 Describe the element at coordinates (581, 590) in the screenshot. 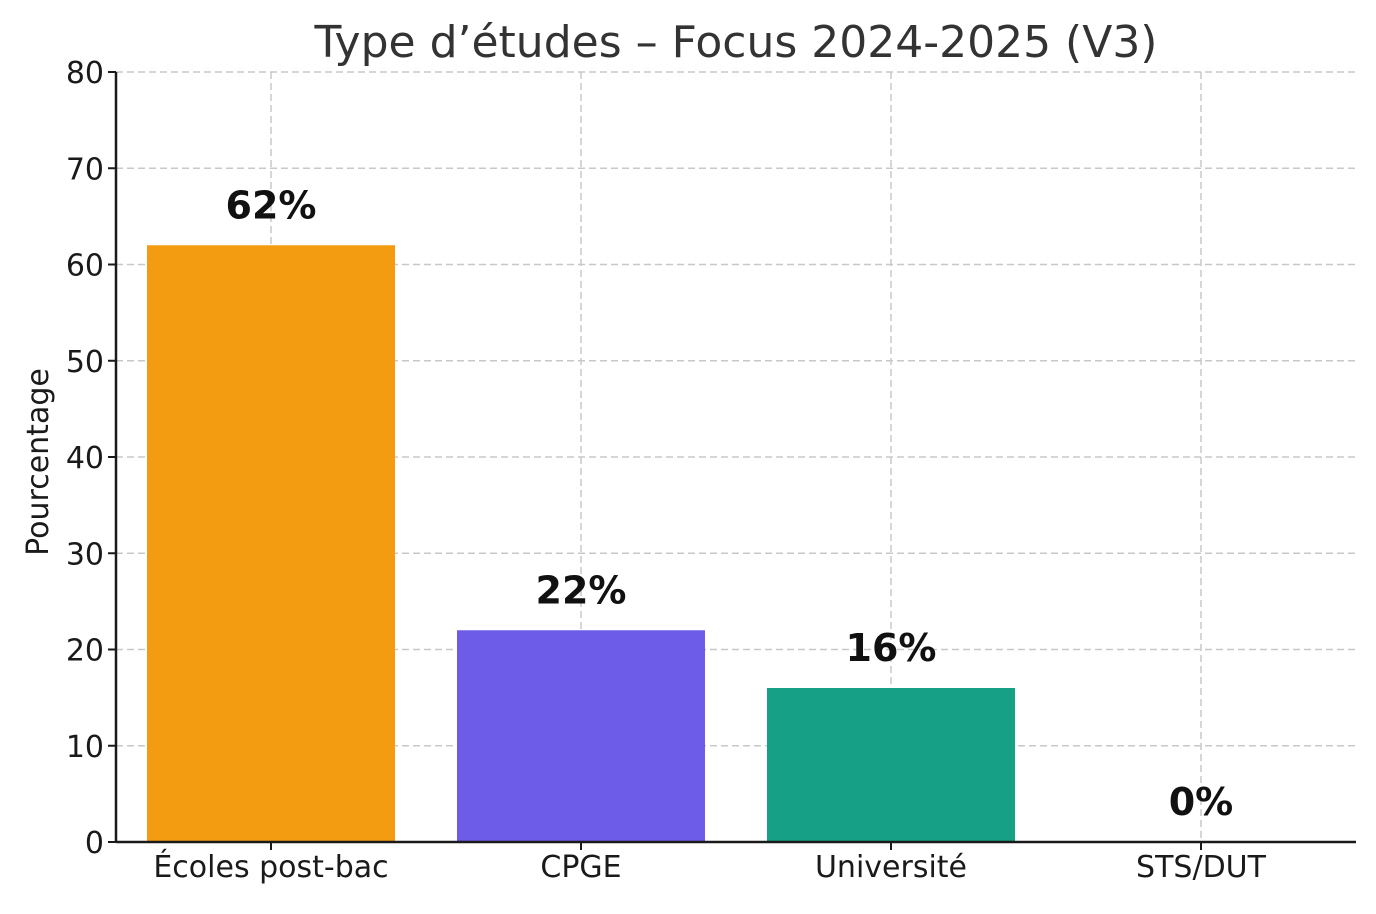

I see `data-label-1: 22%` at that location.